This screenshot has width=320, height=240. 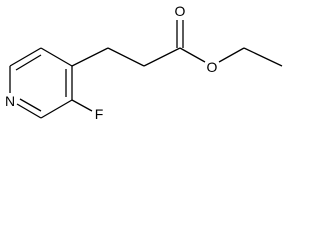 What do you see at coordinates (99, 114) in the screenshot?
I see `atom-label: F` at bounding box center [99, 114].